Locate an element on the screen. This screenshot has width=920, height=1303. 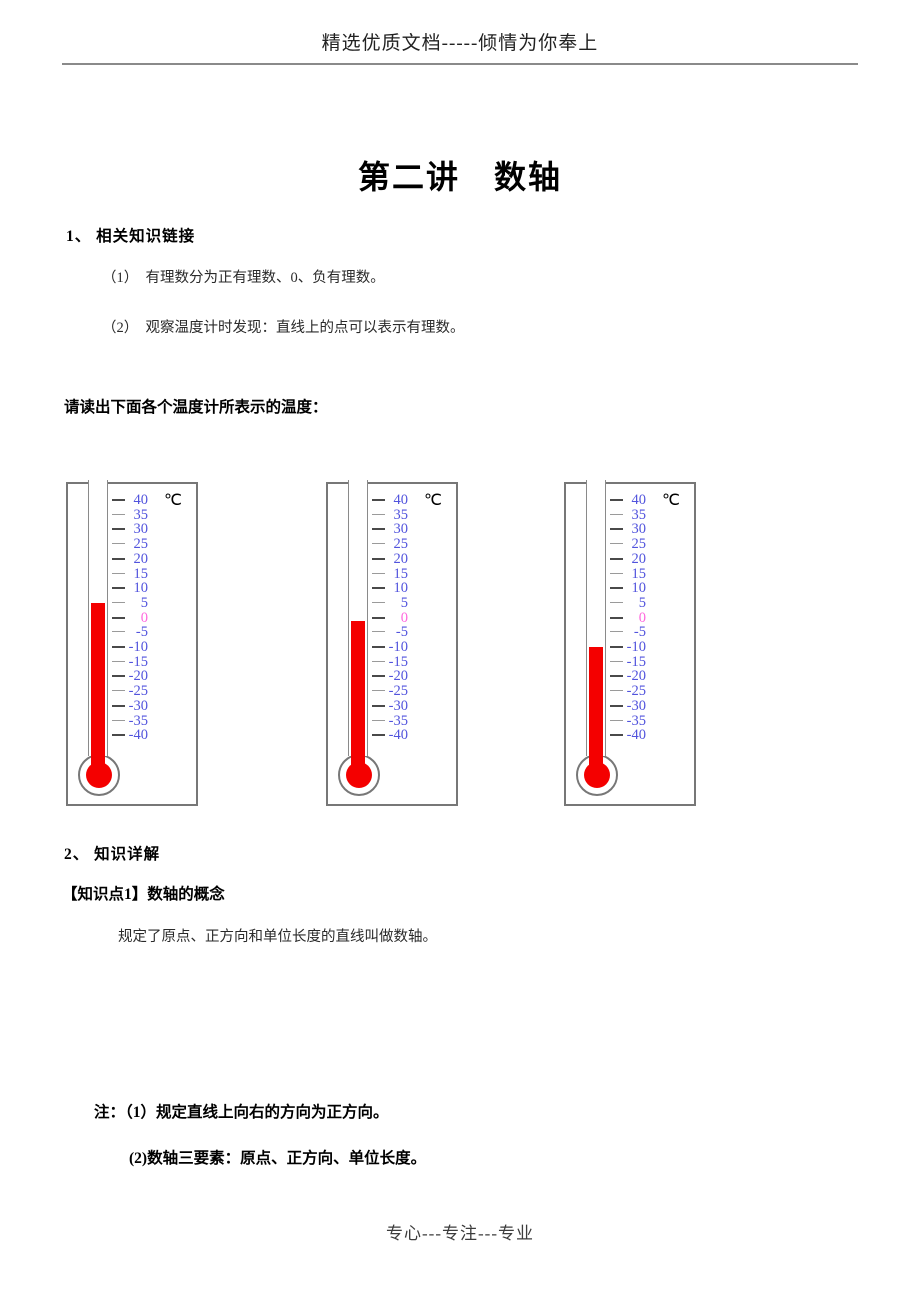
thermometer-3: 40 35 30 25 20 15 10 5 0 -5 -10 -15 -20 -25 -30 -35 -40 ℃ is located at coordinates (630, 643).